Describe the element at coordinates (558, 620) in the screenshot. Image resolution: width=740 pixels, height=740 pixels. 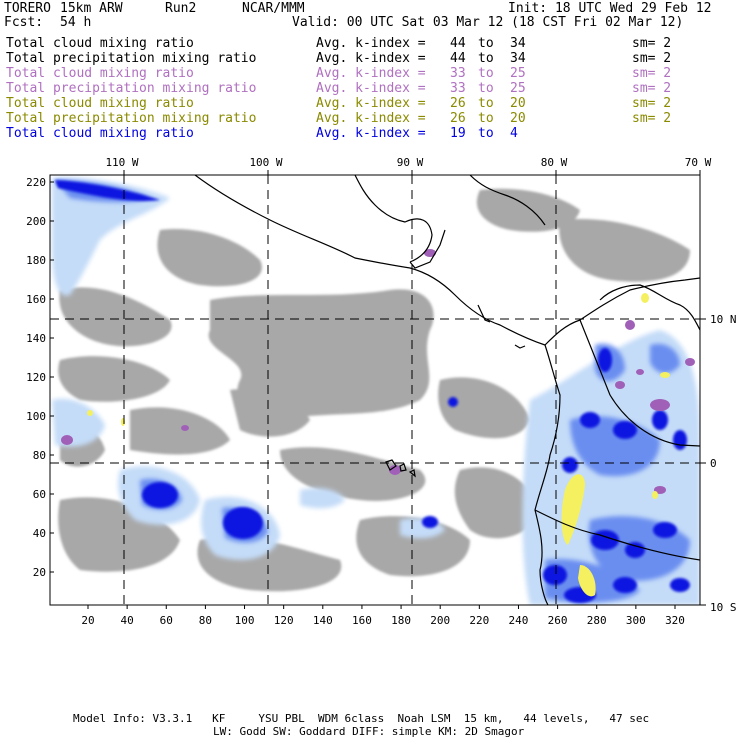
I see `x-tick-label: 260` at that location.